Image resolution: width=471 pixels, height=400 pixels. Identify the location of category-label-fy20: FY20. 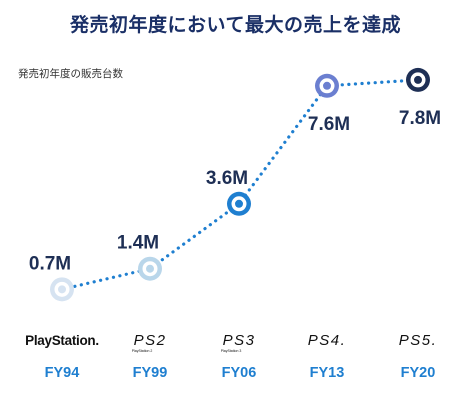
(418, 373).